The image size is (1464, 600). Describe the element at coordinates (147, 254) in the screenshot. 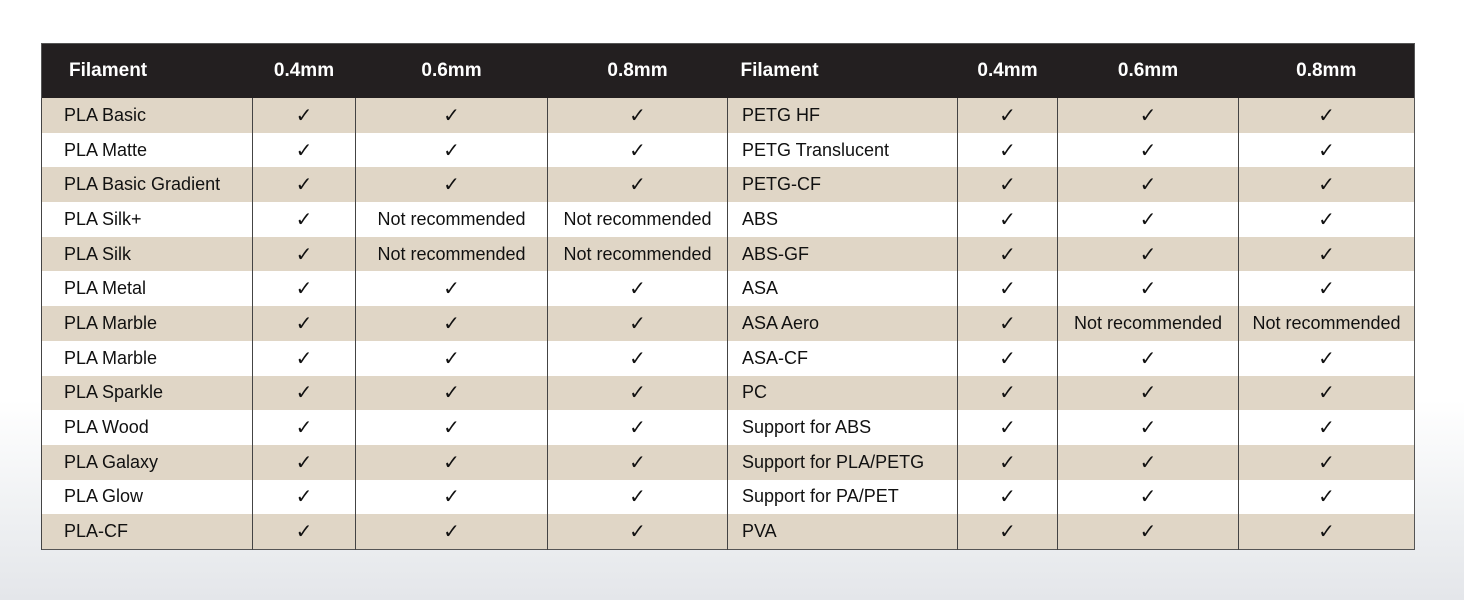

I see `table-cell: PLA Silk` at that location.